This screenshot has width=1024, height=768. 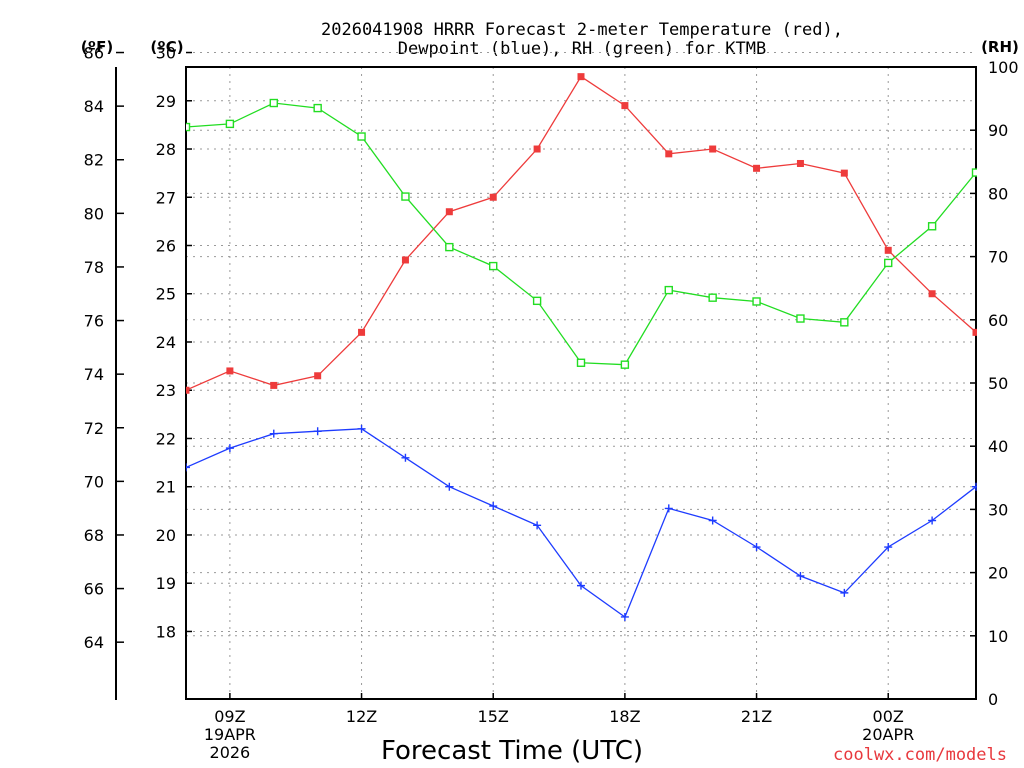 What do you see at coordinates (230, 734) in the screenshot?
I see `x-tick-label: 19APR` at bounding box center [230, 734].